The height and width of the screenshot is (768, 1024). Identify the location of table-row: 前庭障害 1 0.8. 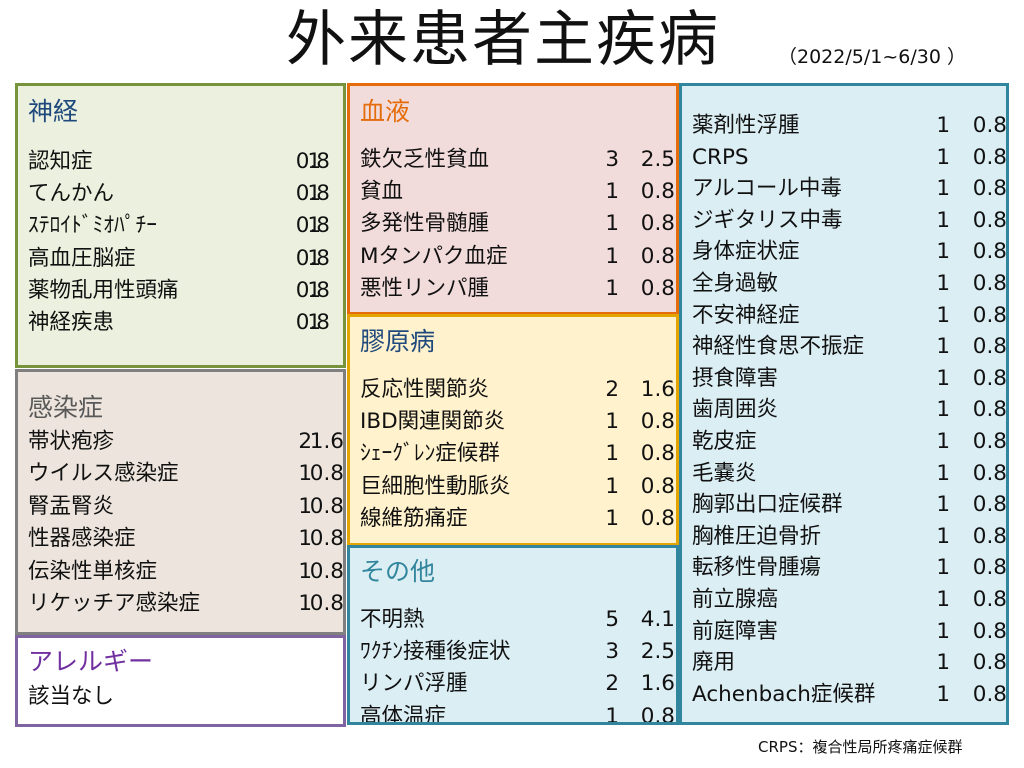
(849, 632).